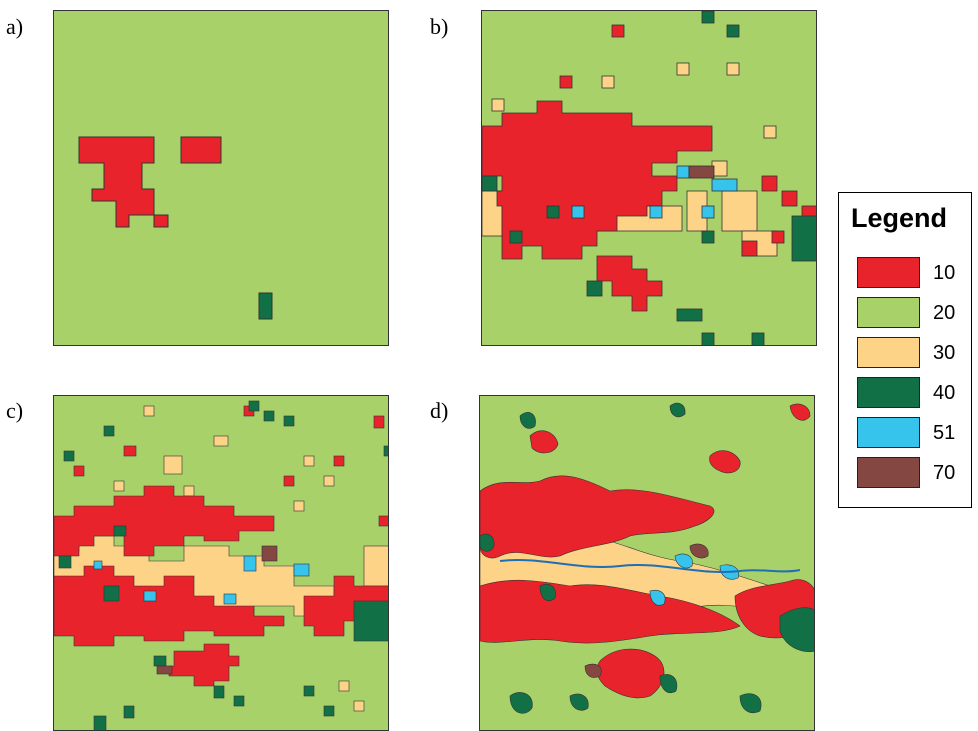  I want to click on panel-label-a: a), so click(15, 26).